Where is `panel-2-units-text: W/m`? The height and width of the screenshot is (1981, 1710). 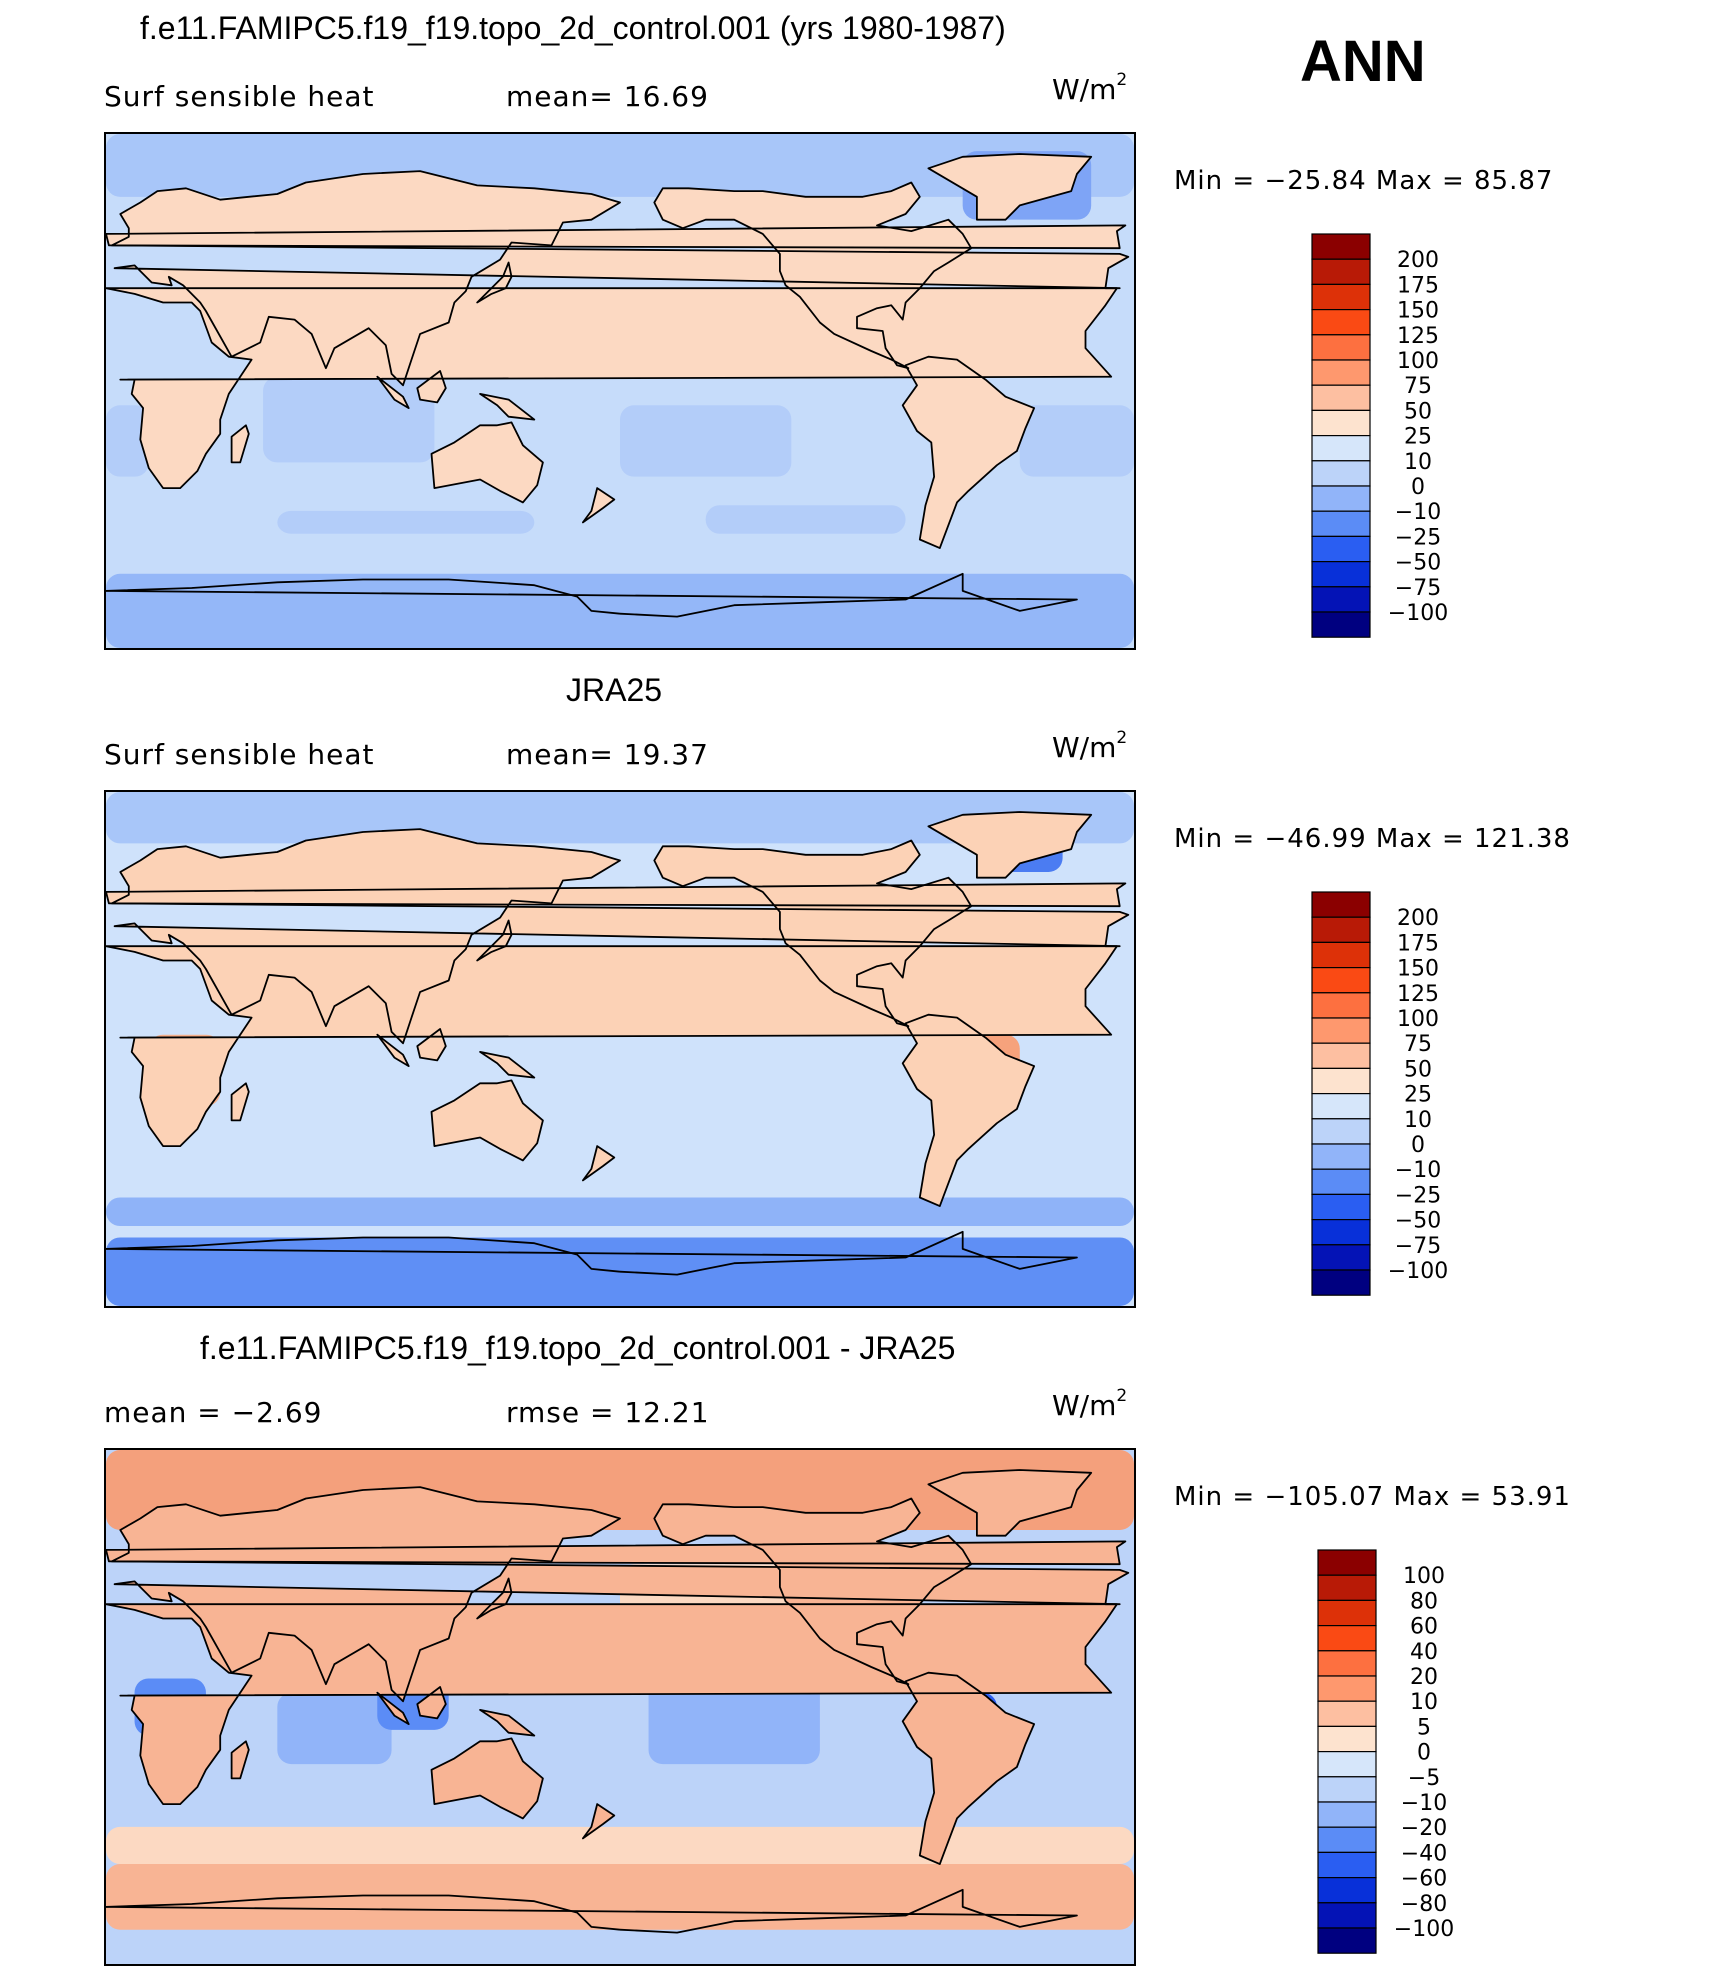
panel-2-units-text: W/m is located at coordinates (1084, 747).